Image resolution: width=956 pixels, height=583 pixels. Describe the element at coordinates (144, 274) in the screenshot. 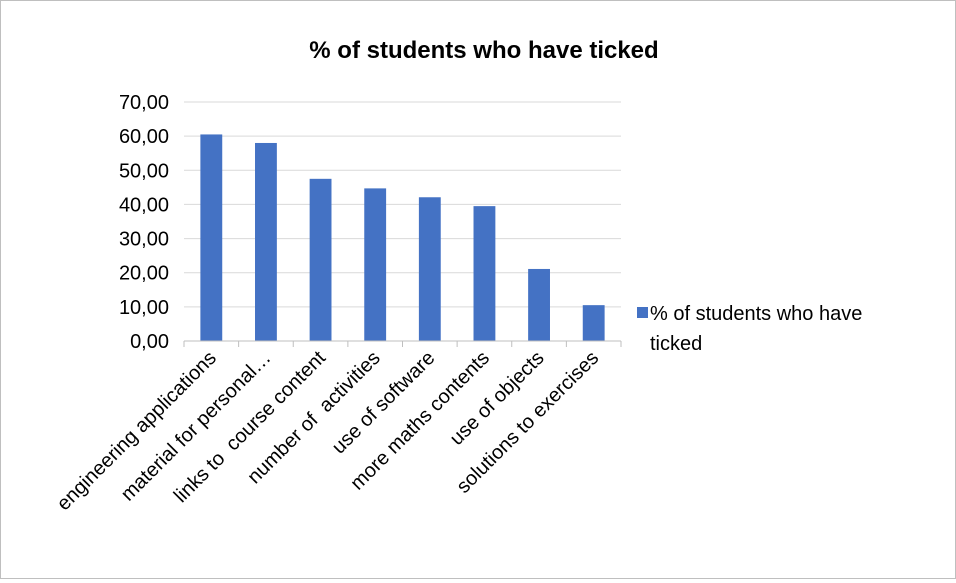

I see `y-tick-label-2: 20,00` at that location.